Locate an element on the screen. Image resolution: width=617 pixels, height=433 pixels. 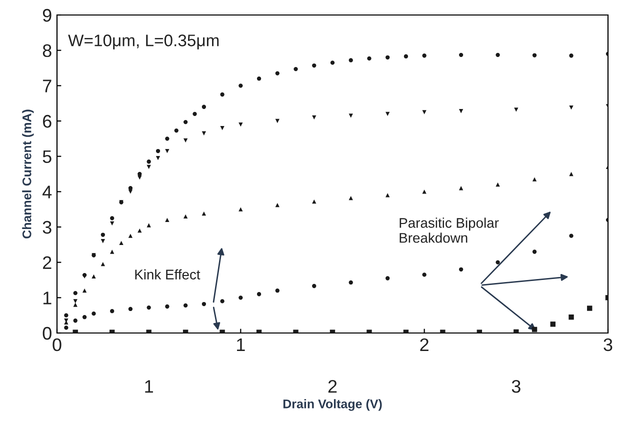
annotation: W=10μm, L=0.35μm is located at coordinates (143, 42).